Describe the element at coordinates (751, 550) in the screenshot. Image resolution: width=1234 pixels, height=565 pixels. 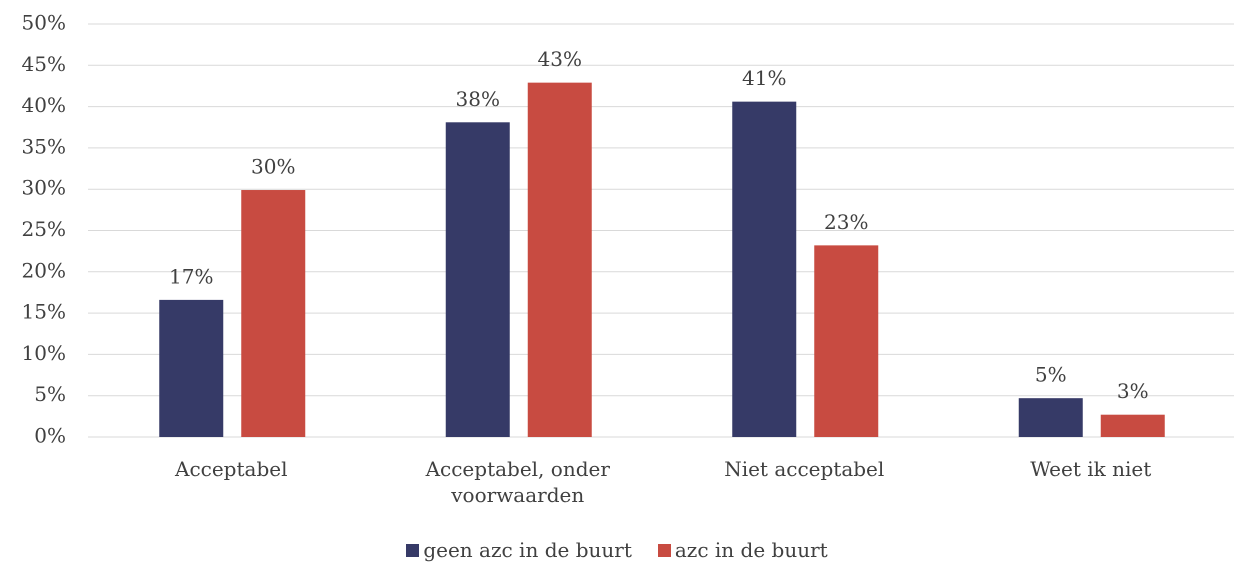
I see `legend-label: azc in de buurt` at that location.